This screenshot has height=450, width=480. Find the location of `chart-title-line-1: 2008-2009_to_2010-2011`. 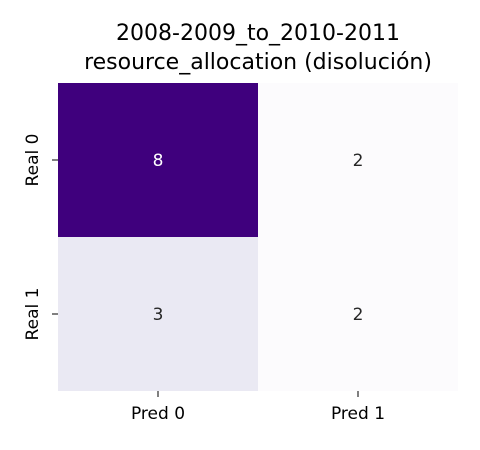

chart-title-line-1: 2008-2009_to_2010-2011 is located at coordinates (258, 33).